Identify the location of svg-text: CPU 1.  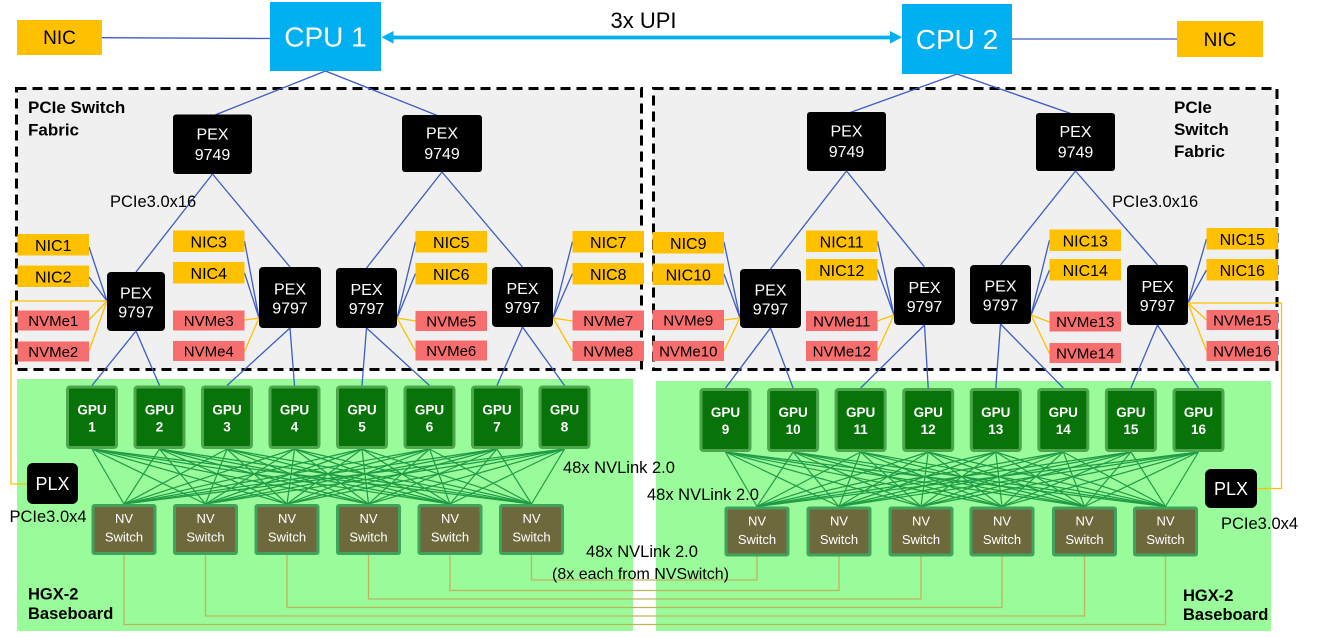
(325, 37).